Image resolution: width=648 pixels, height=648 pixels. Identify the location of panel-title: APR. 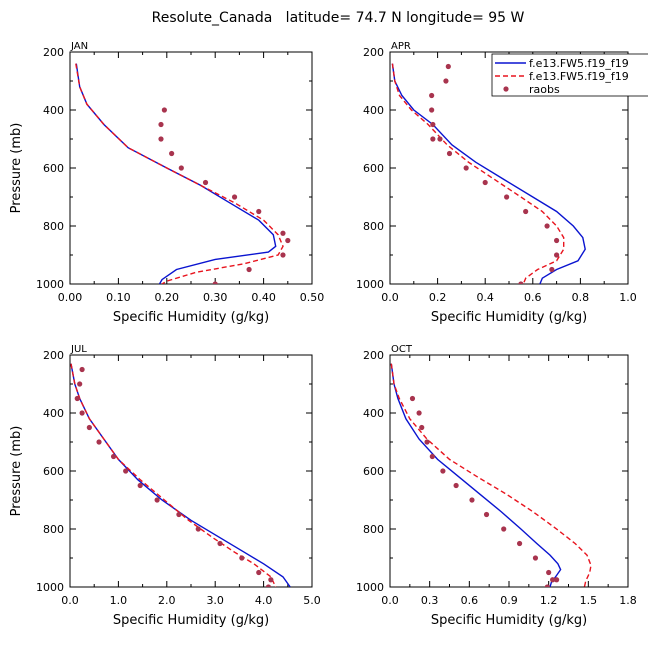
(401, 46).